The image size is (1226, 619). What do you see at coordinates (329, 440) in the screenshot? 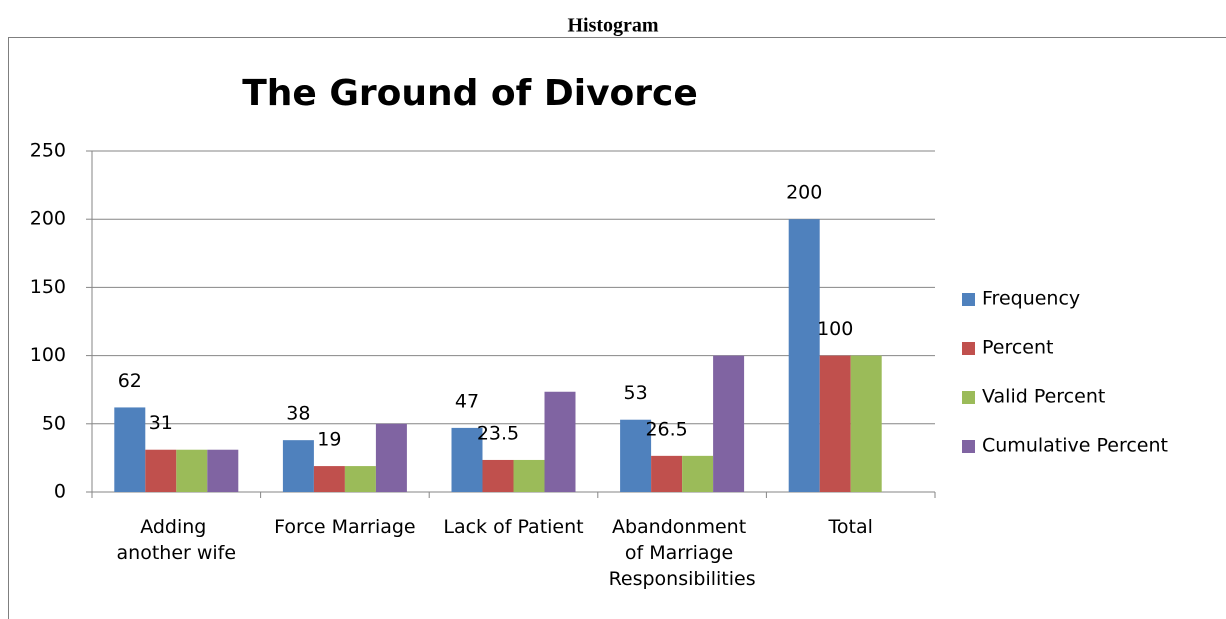
I see `data-label: 19` at bounding box center [329, 440].